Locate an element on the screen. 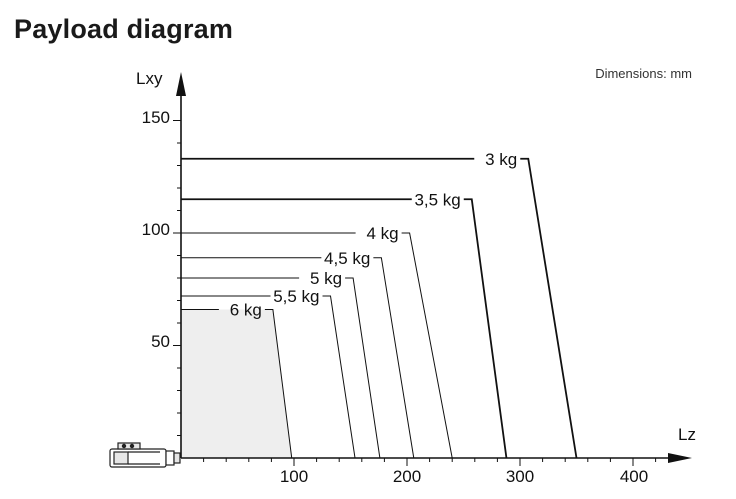  series-6-kg: 6 kg is located at coordinates (237, 380).